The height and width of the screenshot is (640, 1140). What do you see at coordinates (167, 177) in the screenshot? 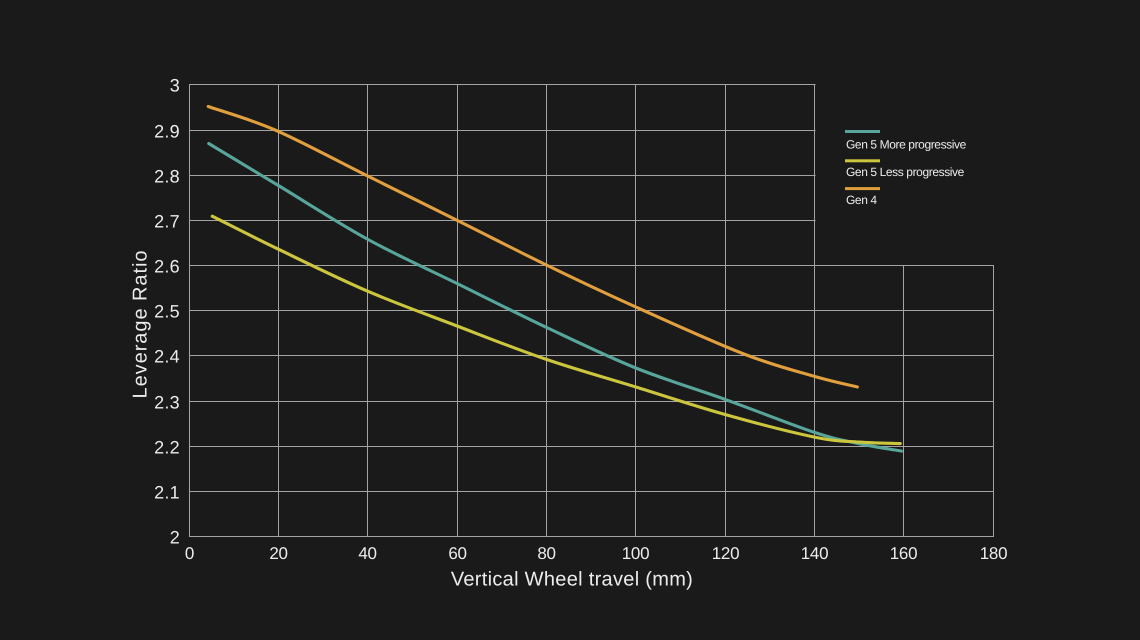
I see `svg-text: 2.8` at bounding box center [167, 177].